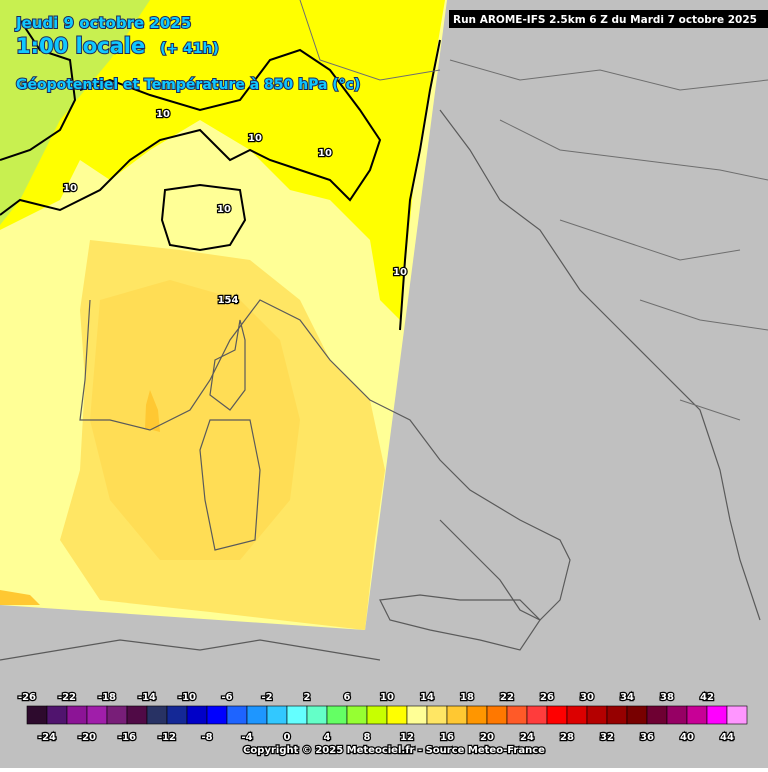 The image size is (768, 772). I want to click on legend-label: 20, so click(487, 737).